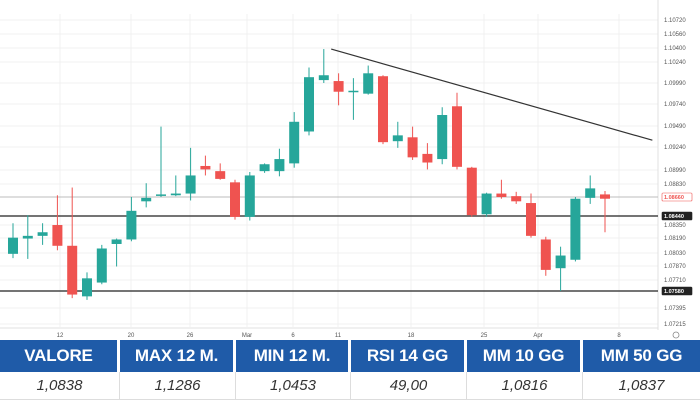 This screenshot has height=400, width=700. I want to click on stats-value-mm-50gg: 1,0837, so click(641, 386).